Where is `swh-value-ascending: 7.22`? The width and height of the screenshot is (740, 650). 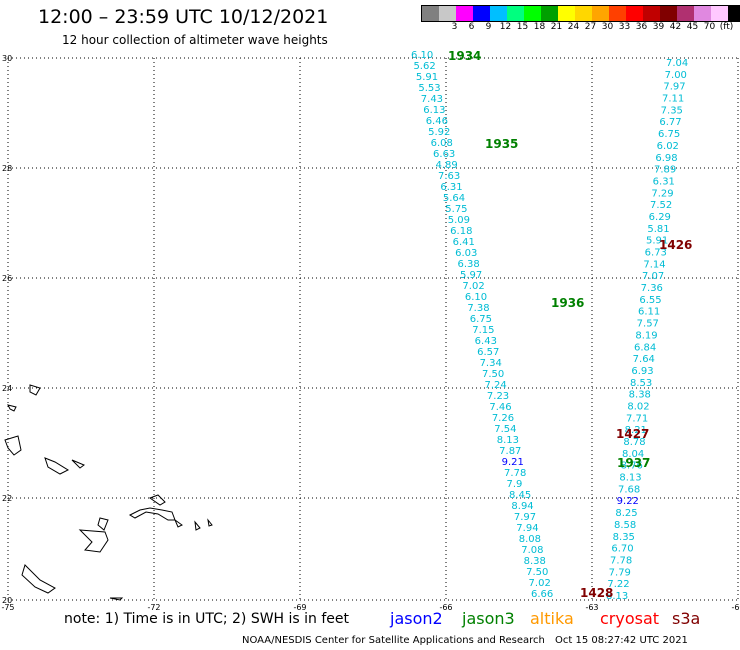 swh-value-ascending: 7.22 is located at coordinates (618, 584).